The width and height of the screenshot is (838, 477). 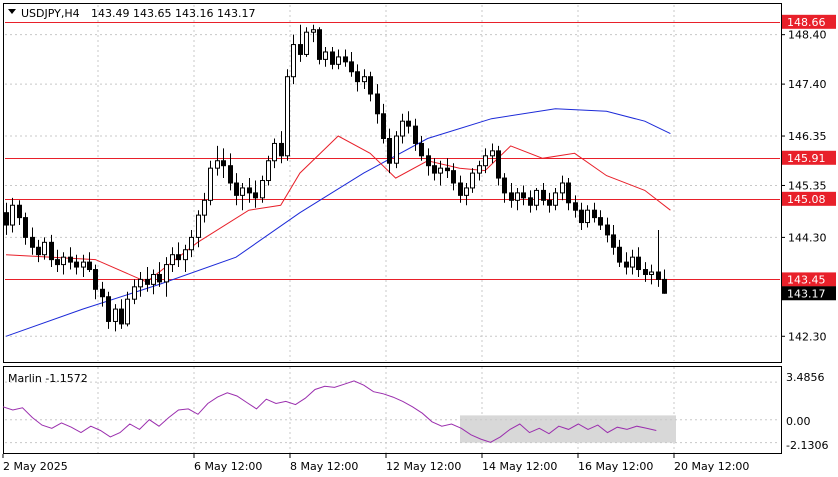 I want to click on ohlc-values: 143.49 143.65 143.16 143.17, so click(x=173, y=13).